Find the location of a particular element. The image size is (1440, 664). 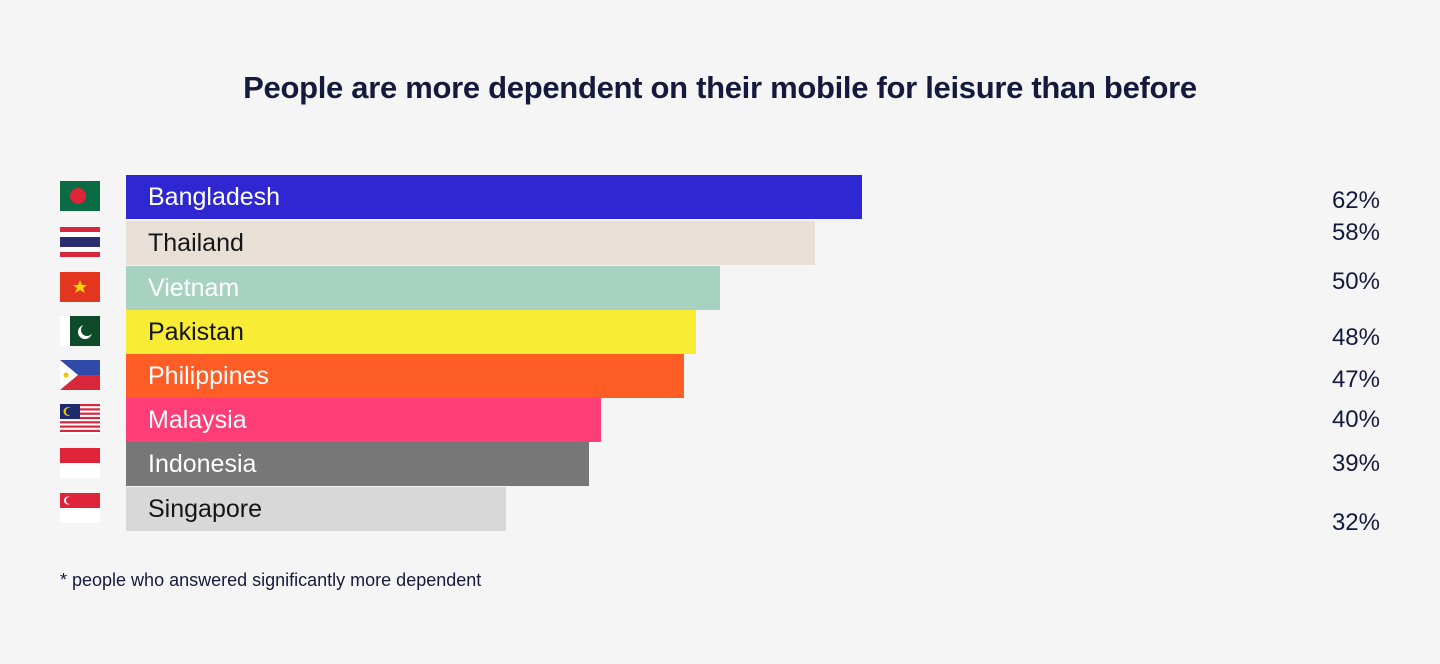

value-label: 47% is located at coordinates (1355, 379).